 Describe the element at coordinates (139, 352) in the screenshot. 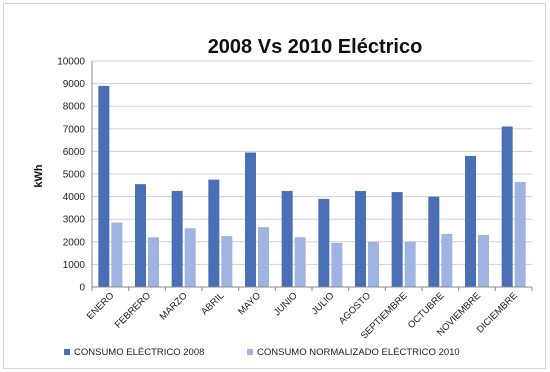

I see `legend-label: CONSUMO ELÉCTRICO 2008` at that location.